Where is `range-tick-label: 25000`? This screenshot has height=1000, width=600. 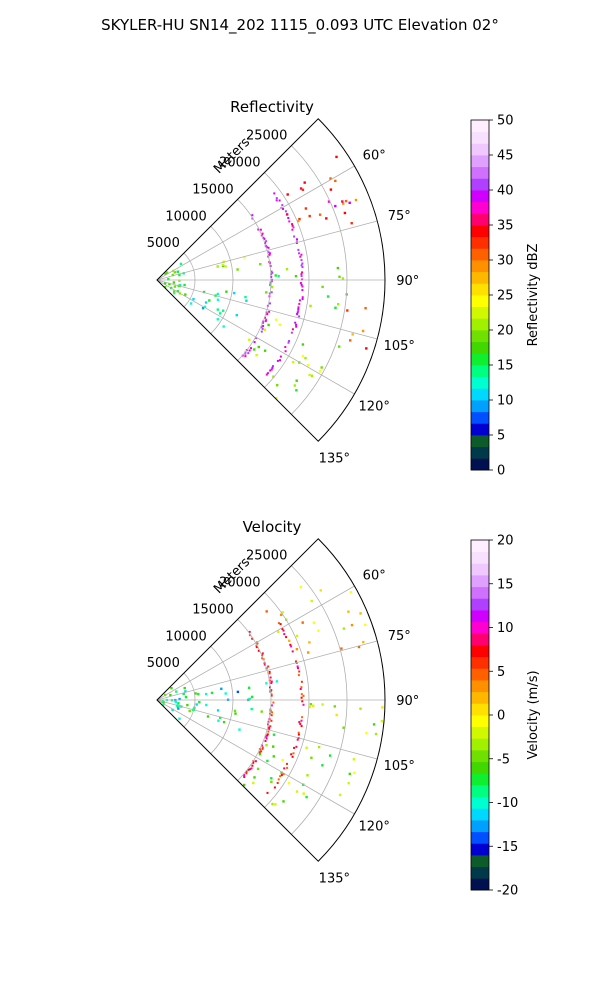
range-tick-label: 25000 is located at coordinates (266, 136).